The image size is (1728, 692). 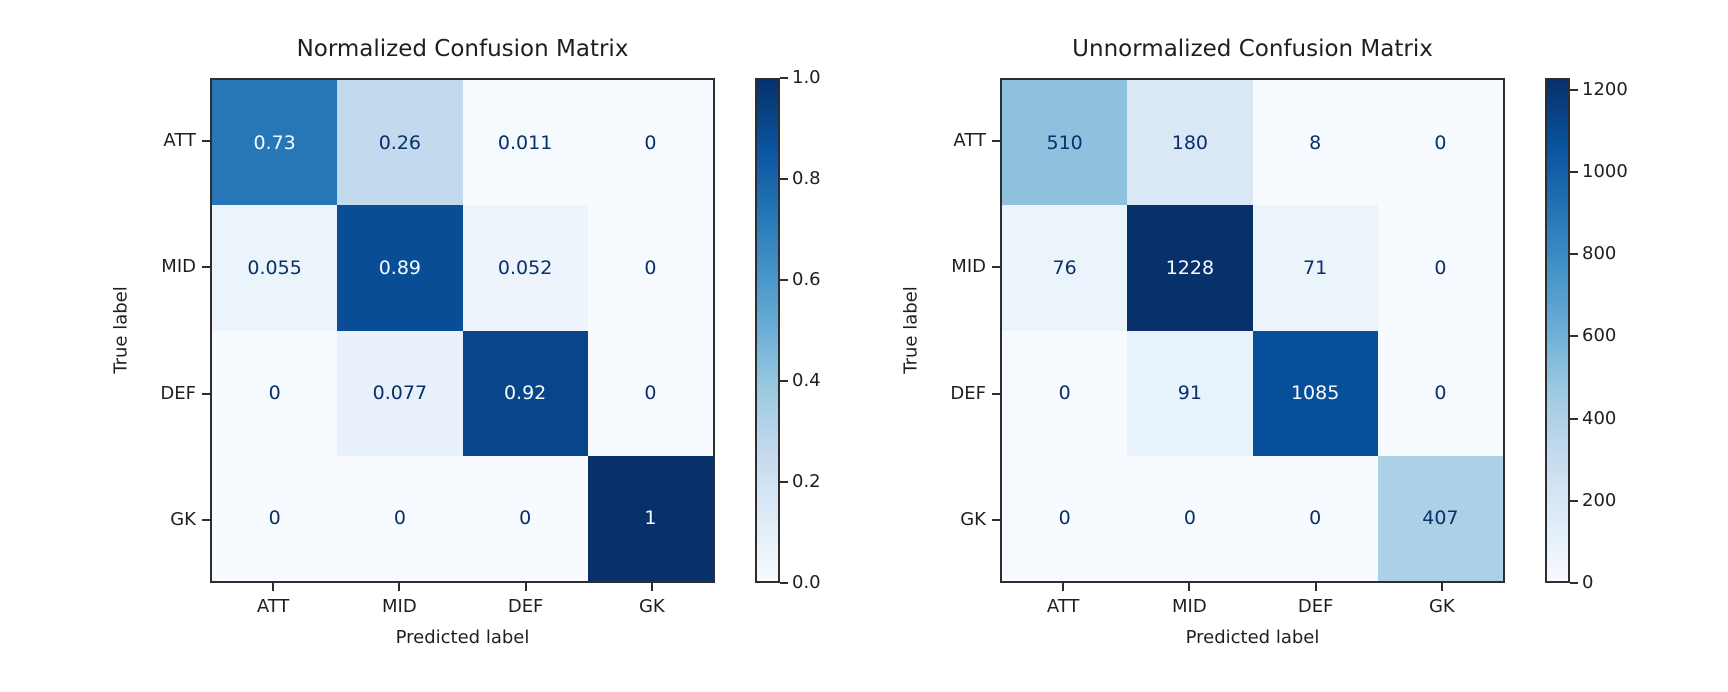 I want to click on matrix-cell: 76, so click(x=1065, y=268).